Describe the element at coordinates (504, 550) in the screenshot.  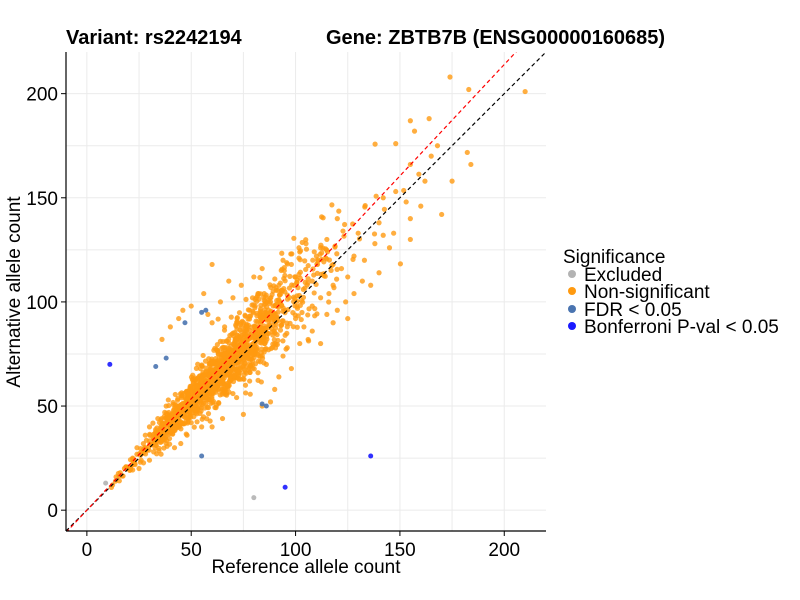
I see `x-tick-label: 200` at that location.